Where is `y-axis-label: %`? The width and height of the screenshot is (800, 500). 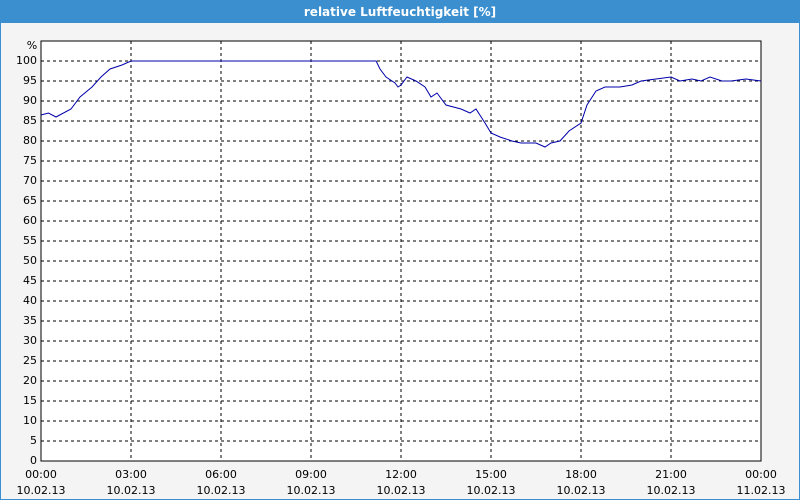 y-axis-label: % is located at coordinates (32, 45).